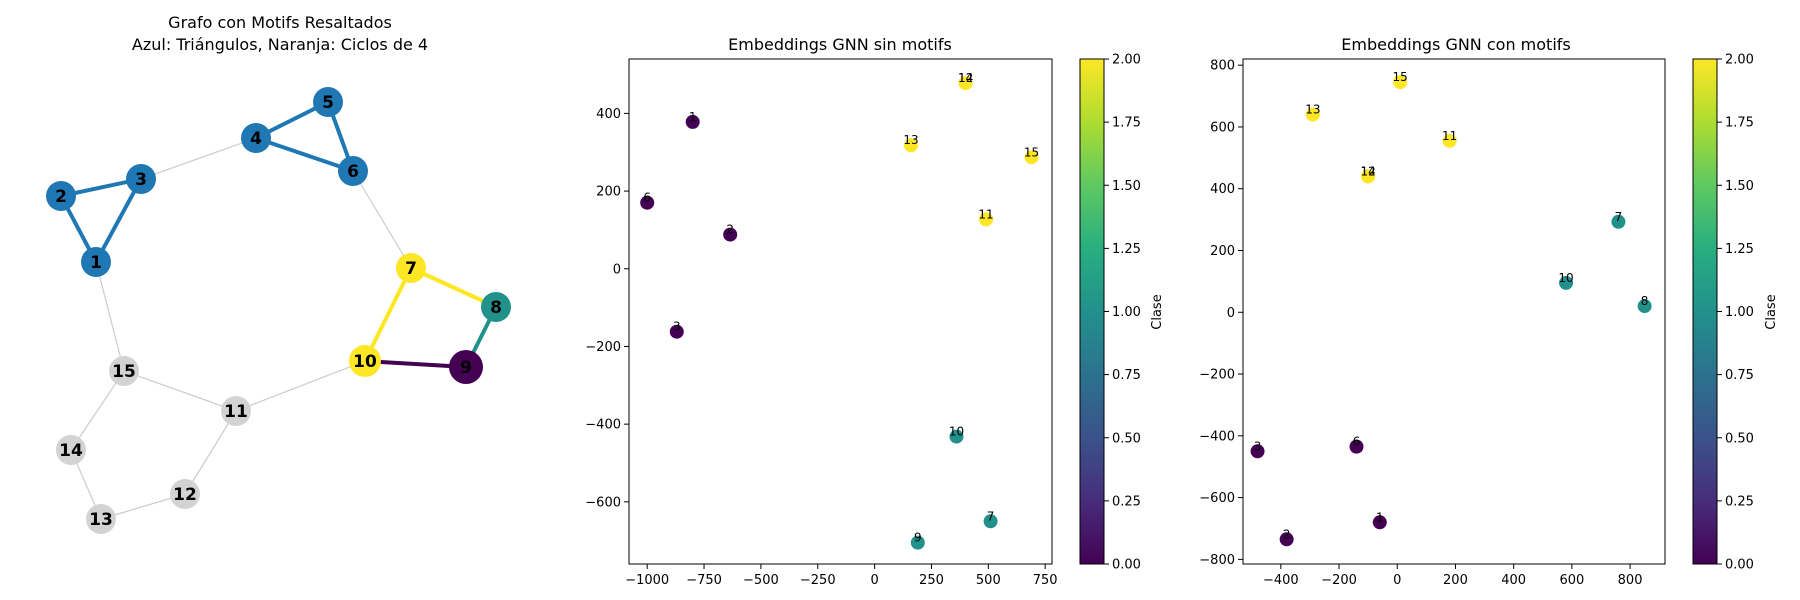 This screenshot has height=600, width=1800. What do you see at coordinates (124, 372) in the screenshot?
I see `graph-node-label-15: 15` at bounding box center [124, 372].